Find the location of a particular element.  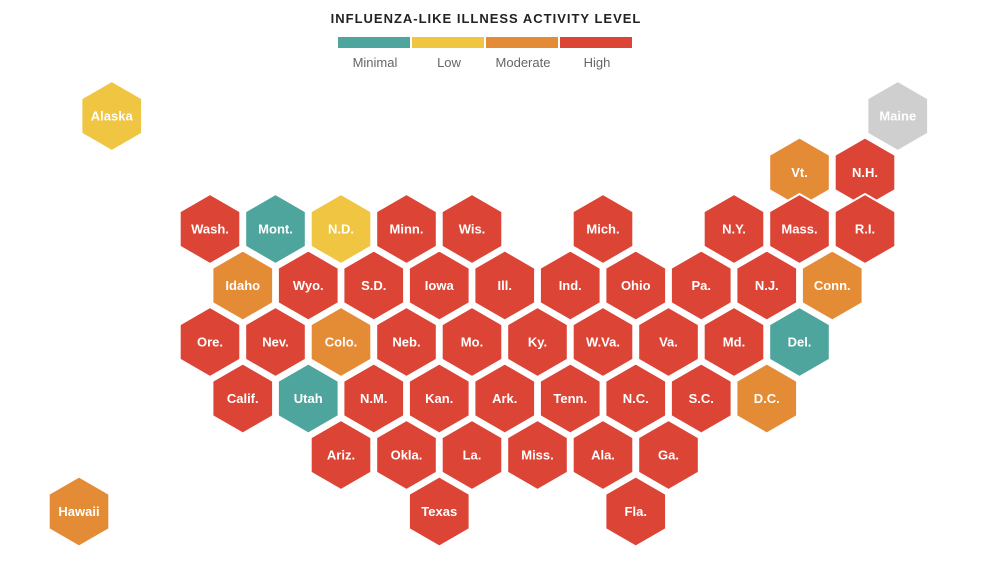

state-tile-del: Del. is located at coordinates (799, 342).